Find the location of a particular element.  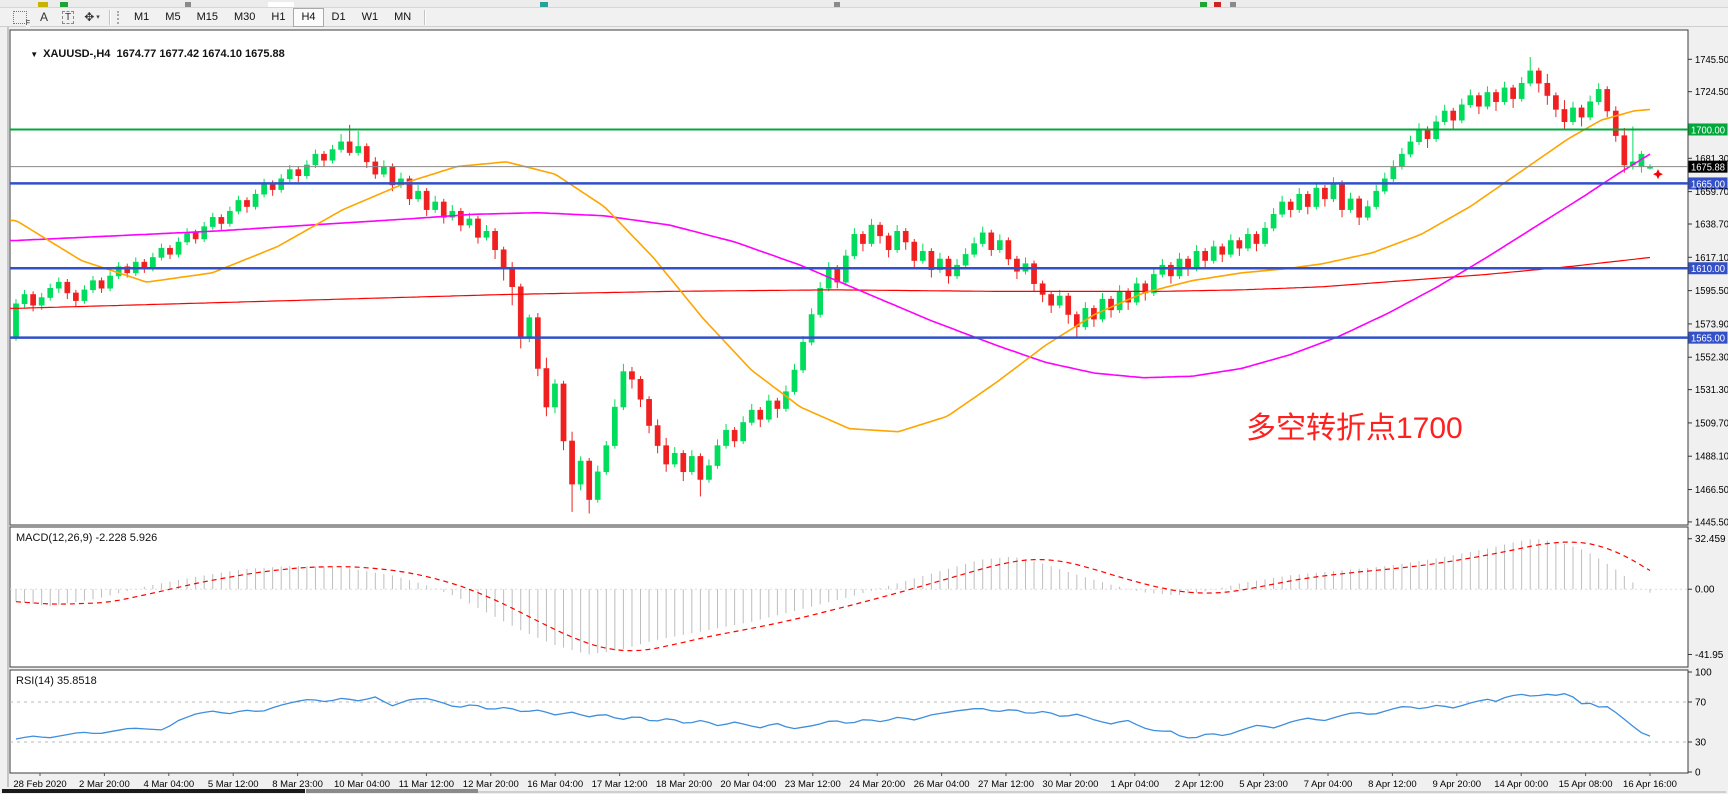

symbol-timeframe-label: XAUUSD-,H4 is located at coordinates (77, 54).